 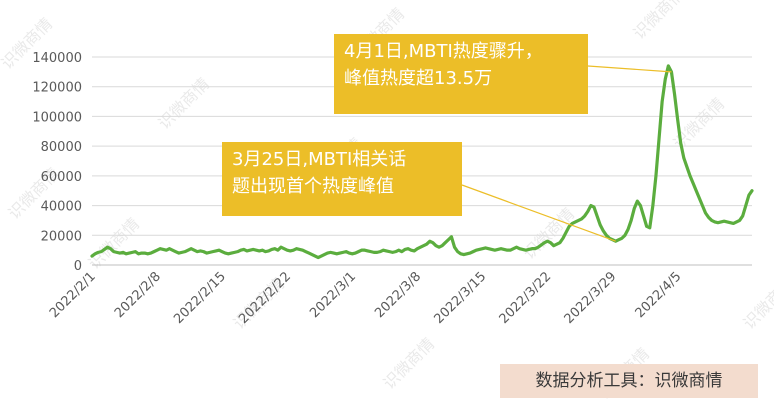 What do you see at coordinates (57, 117) in the screenshot?
I see `y-tick-label: 100000` at bounding box center [57, 117].